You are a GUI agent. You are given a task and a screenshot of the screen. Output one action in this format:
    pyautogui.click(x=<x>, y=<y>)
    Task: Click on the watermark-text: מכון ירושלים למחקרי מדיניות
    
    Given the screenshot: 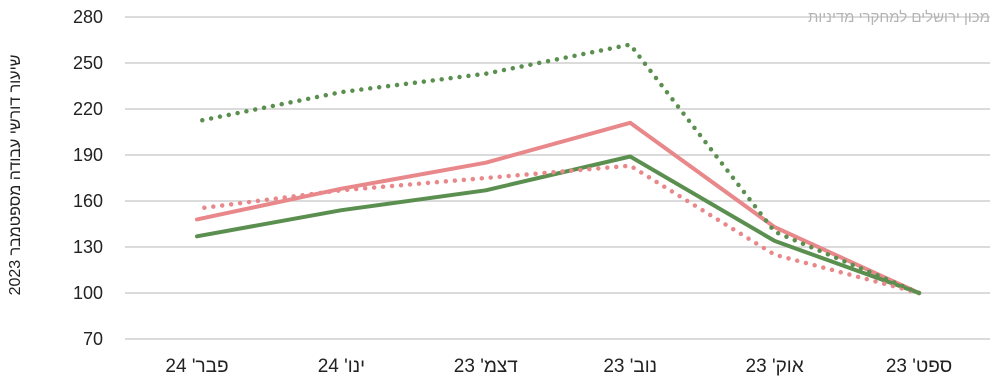 What is the action you would take?
    pyautogui.click(x=899, y=17)
    